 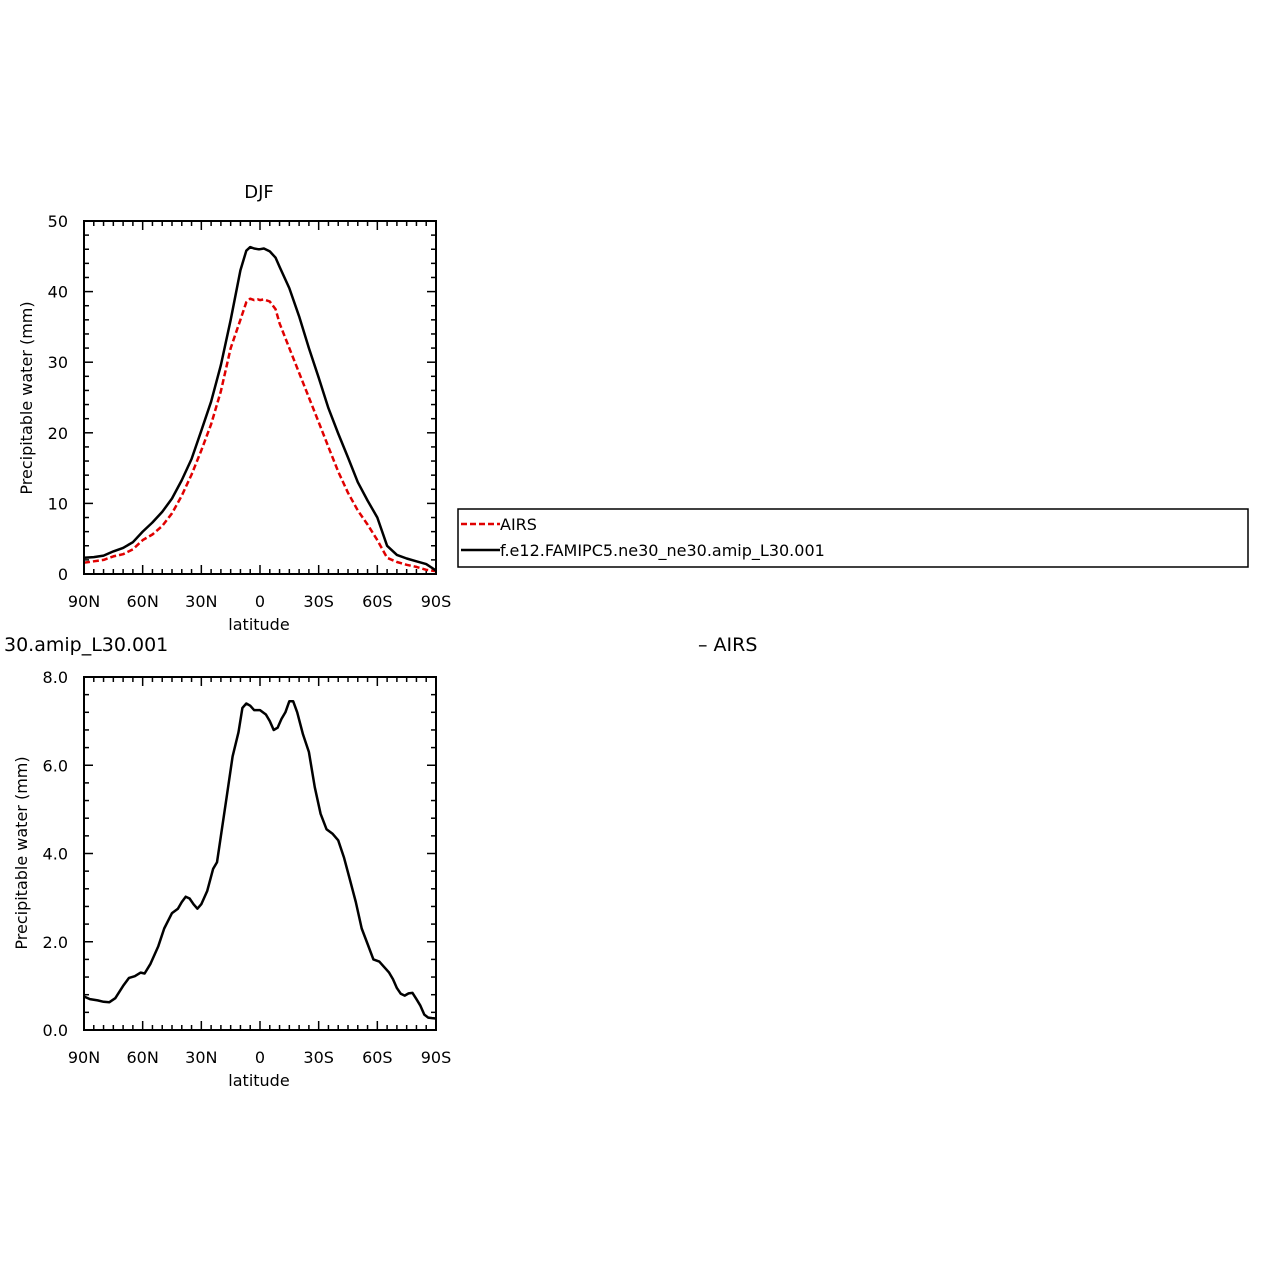 I want to click on chart2-plot-frame, so click(x=260, y=853).